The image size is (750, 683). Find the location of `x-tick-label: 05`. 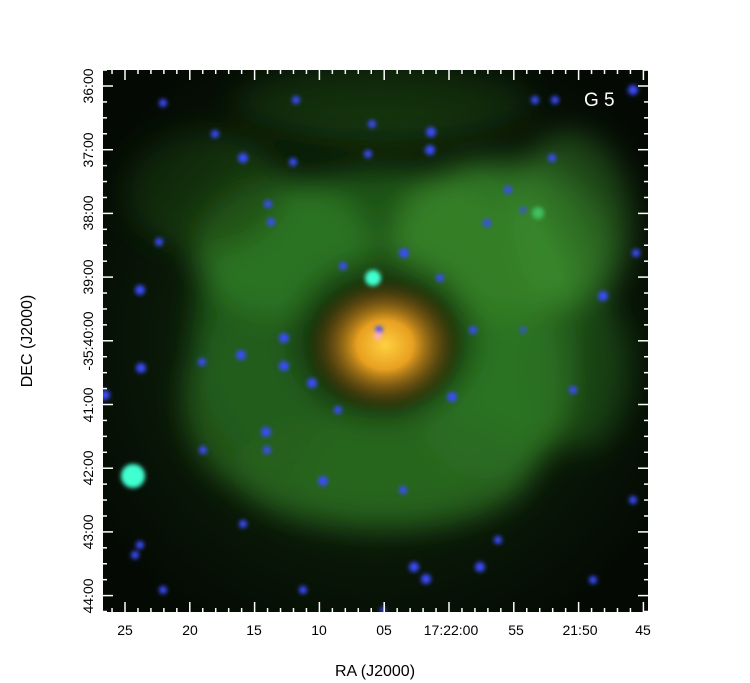

x-tick-label: 05 is located at coordinates (384, 630).